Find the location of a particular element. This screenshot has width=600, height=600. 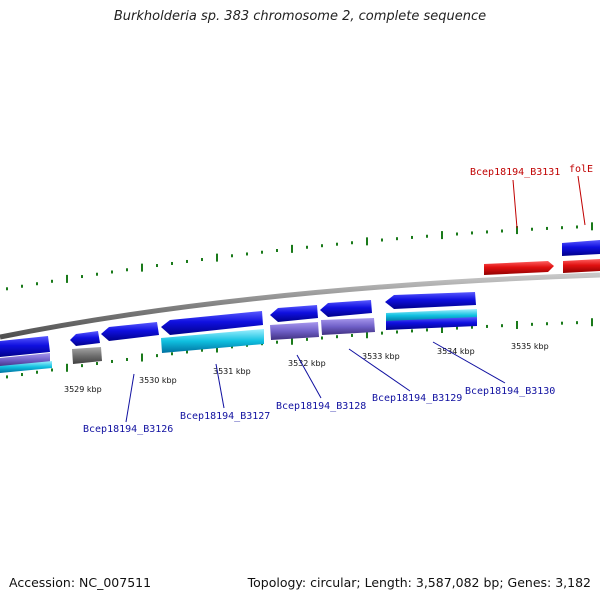

leader-line-b3130 is located at coordinates (469, 362).